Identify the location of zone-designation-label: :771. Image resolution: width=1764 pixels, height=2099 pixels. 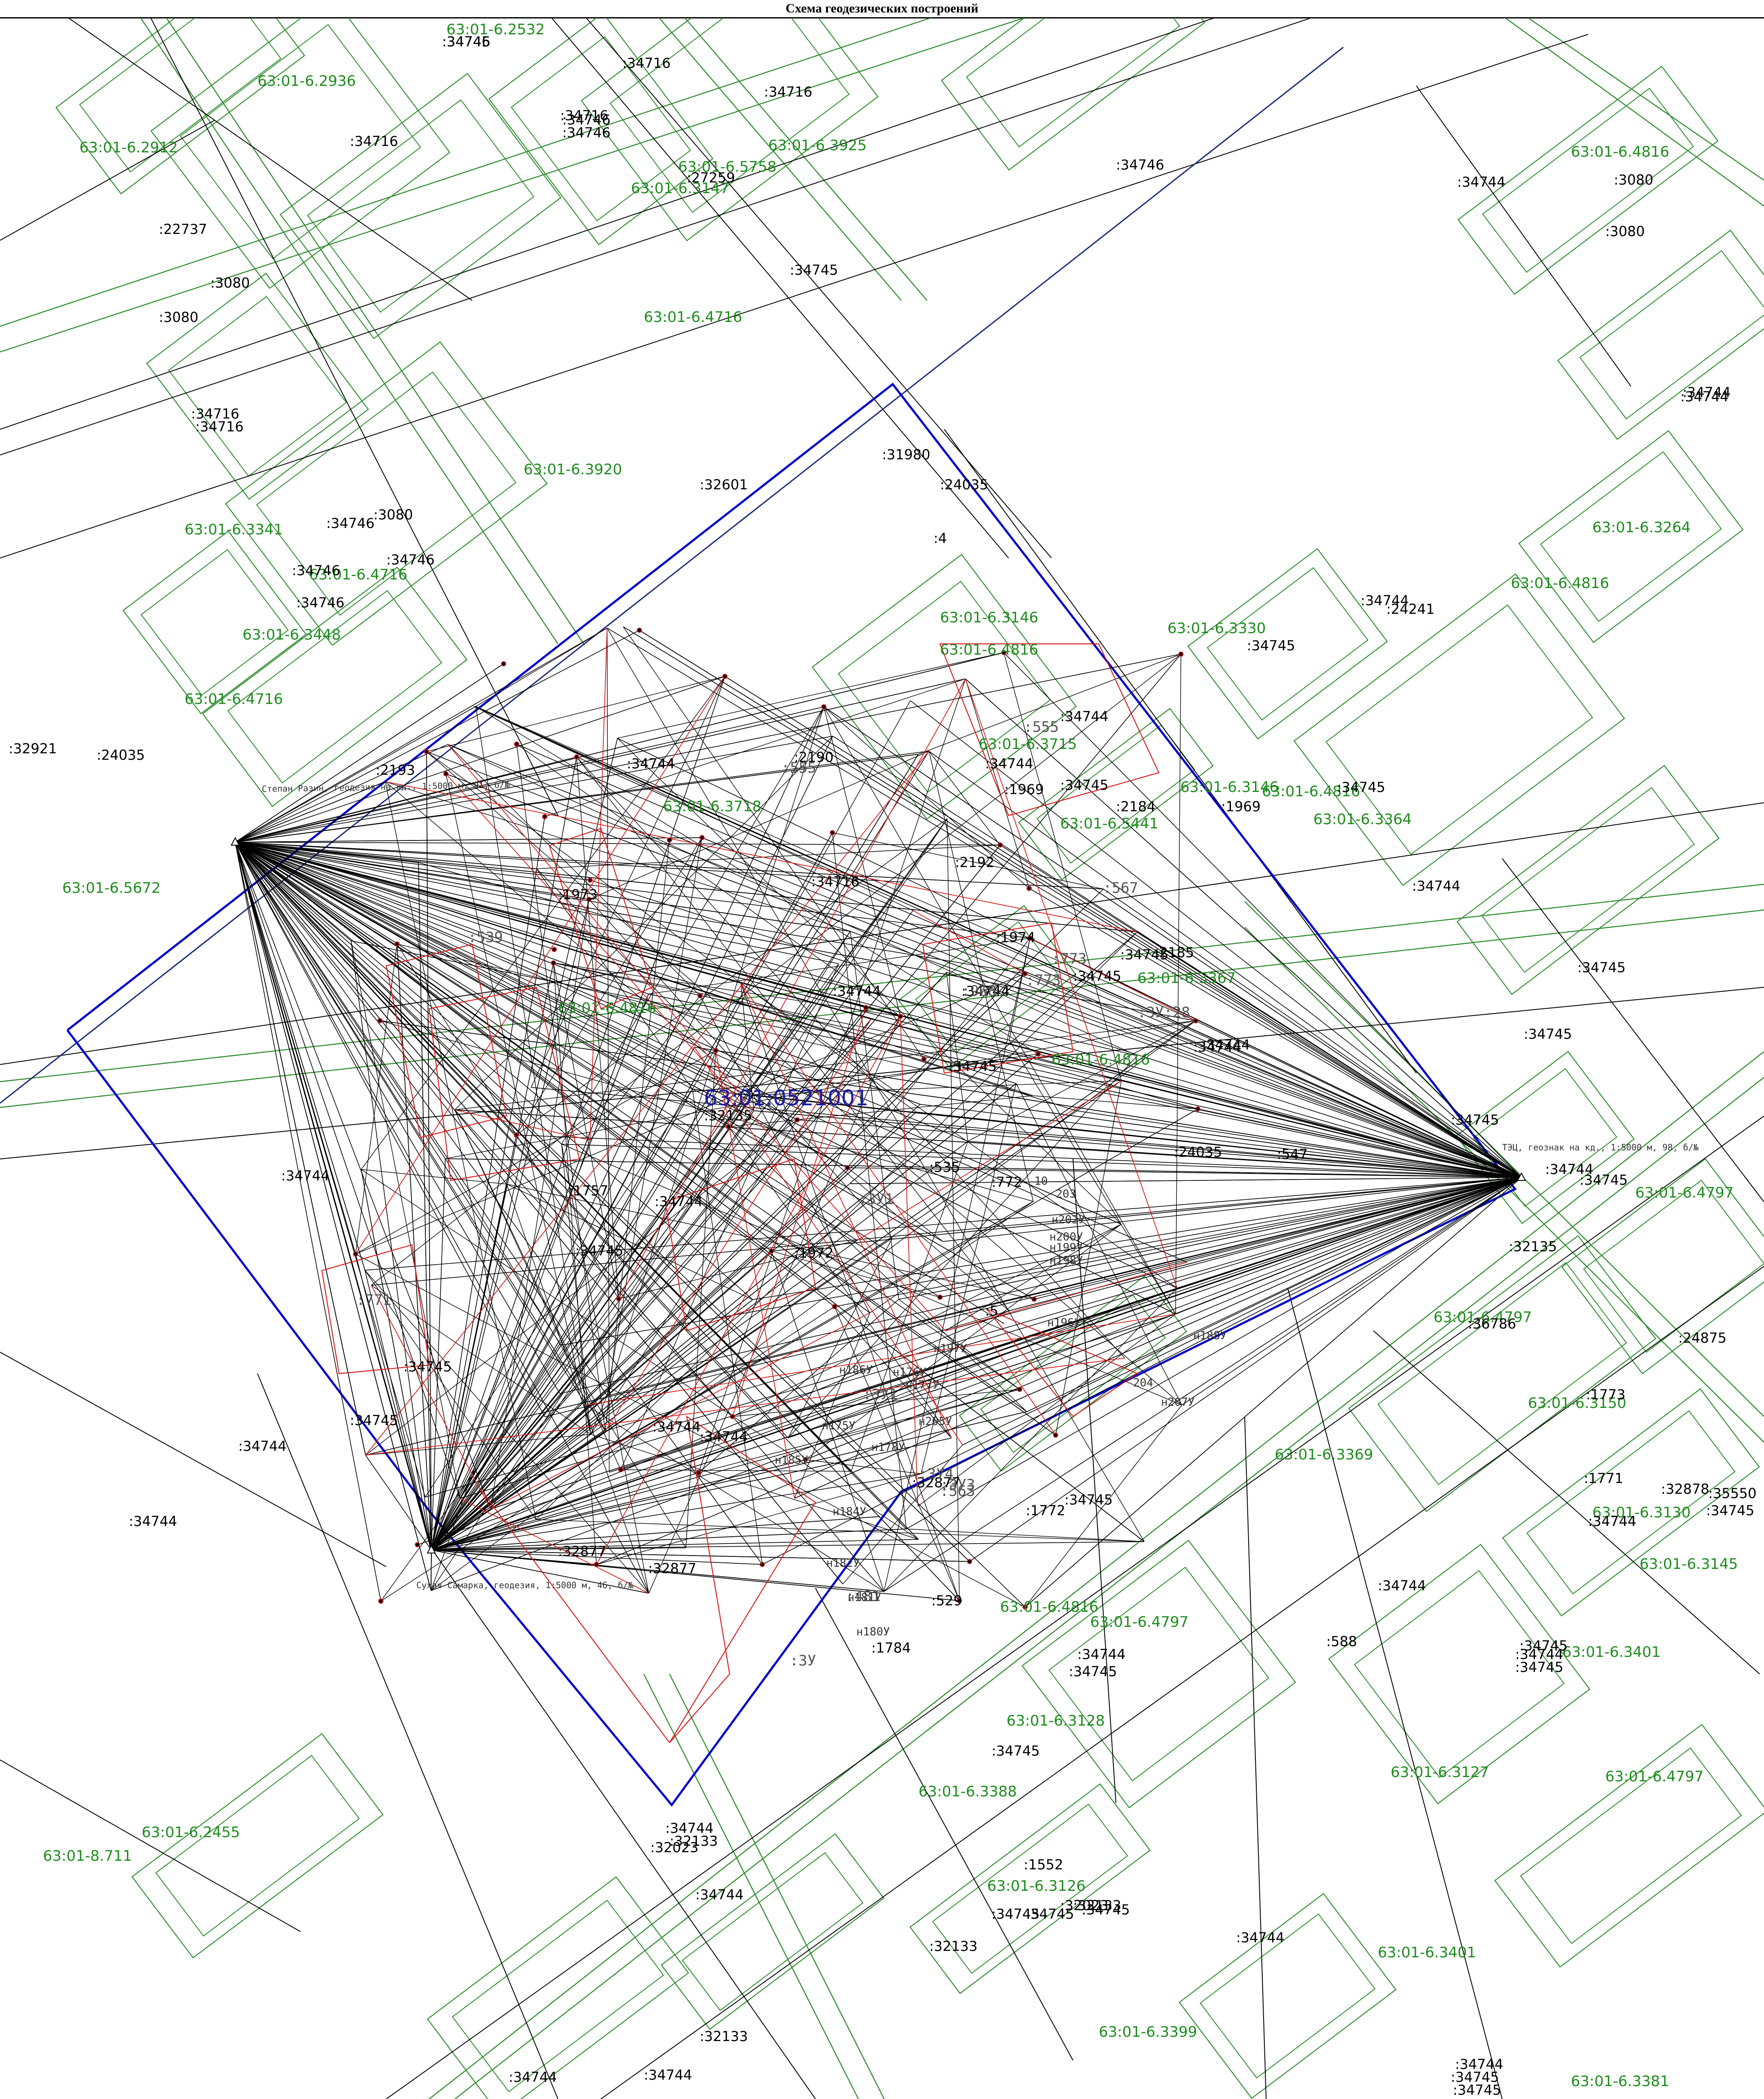
(373, 1300).